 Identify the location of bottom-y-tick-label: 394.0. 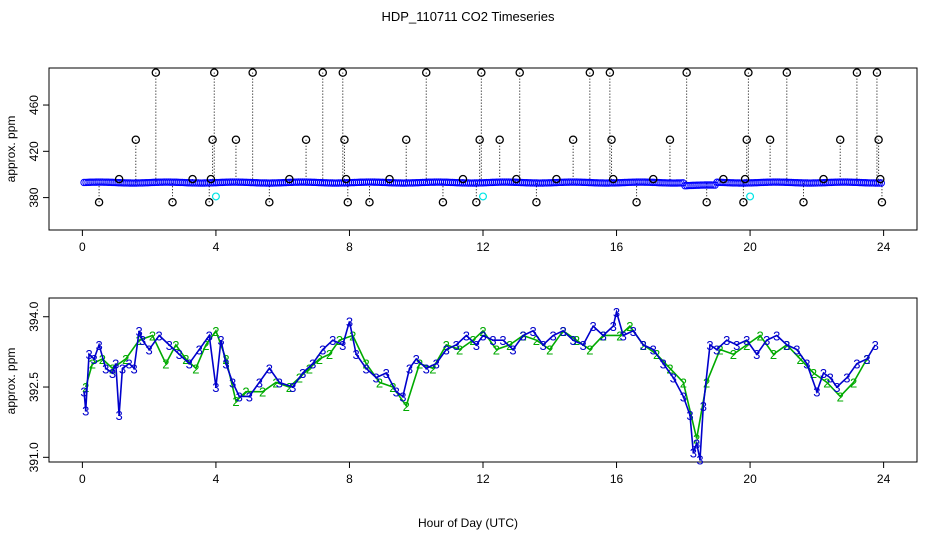
(34, 316).